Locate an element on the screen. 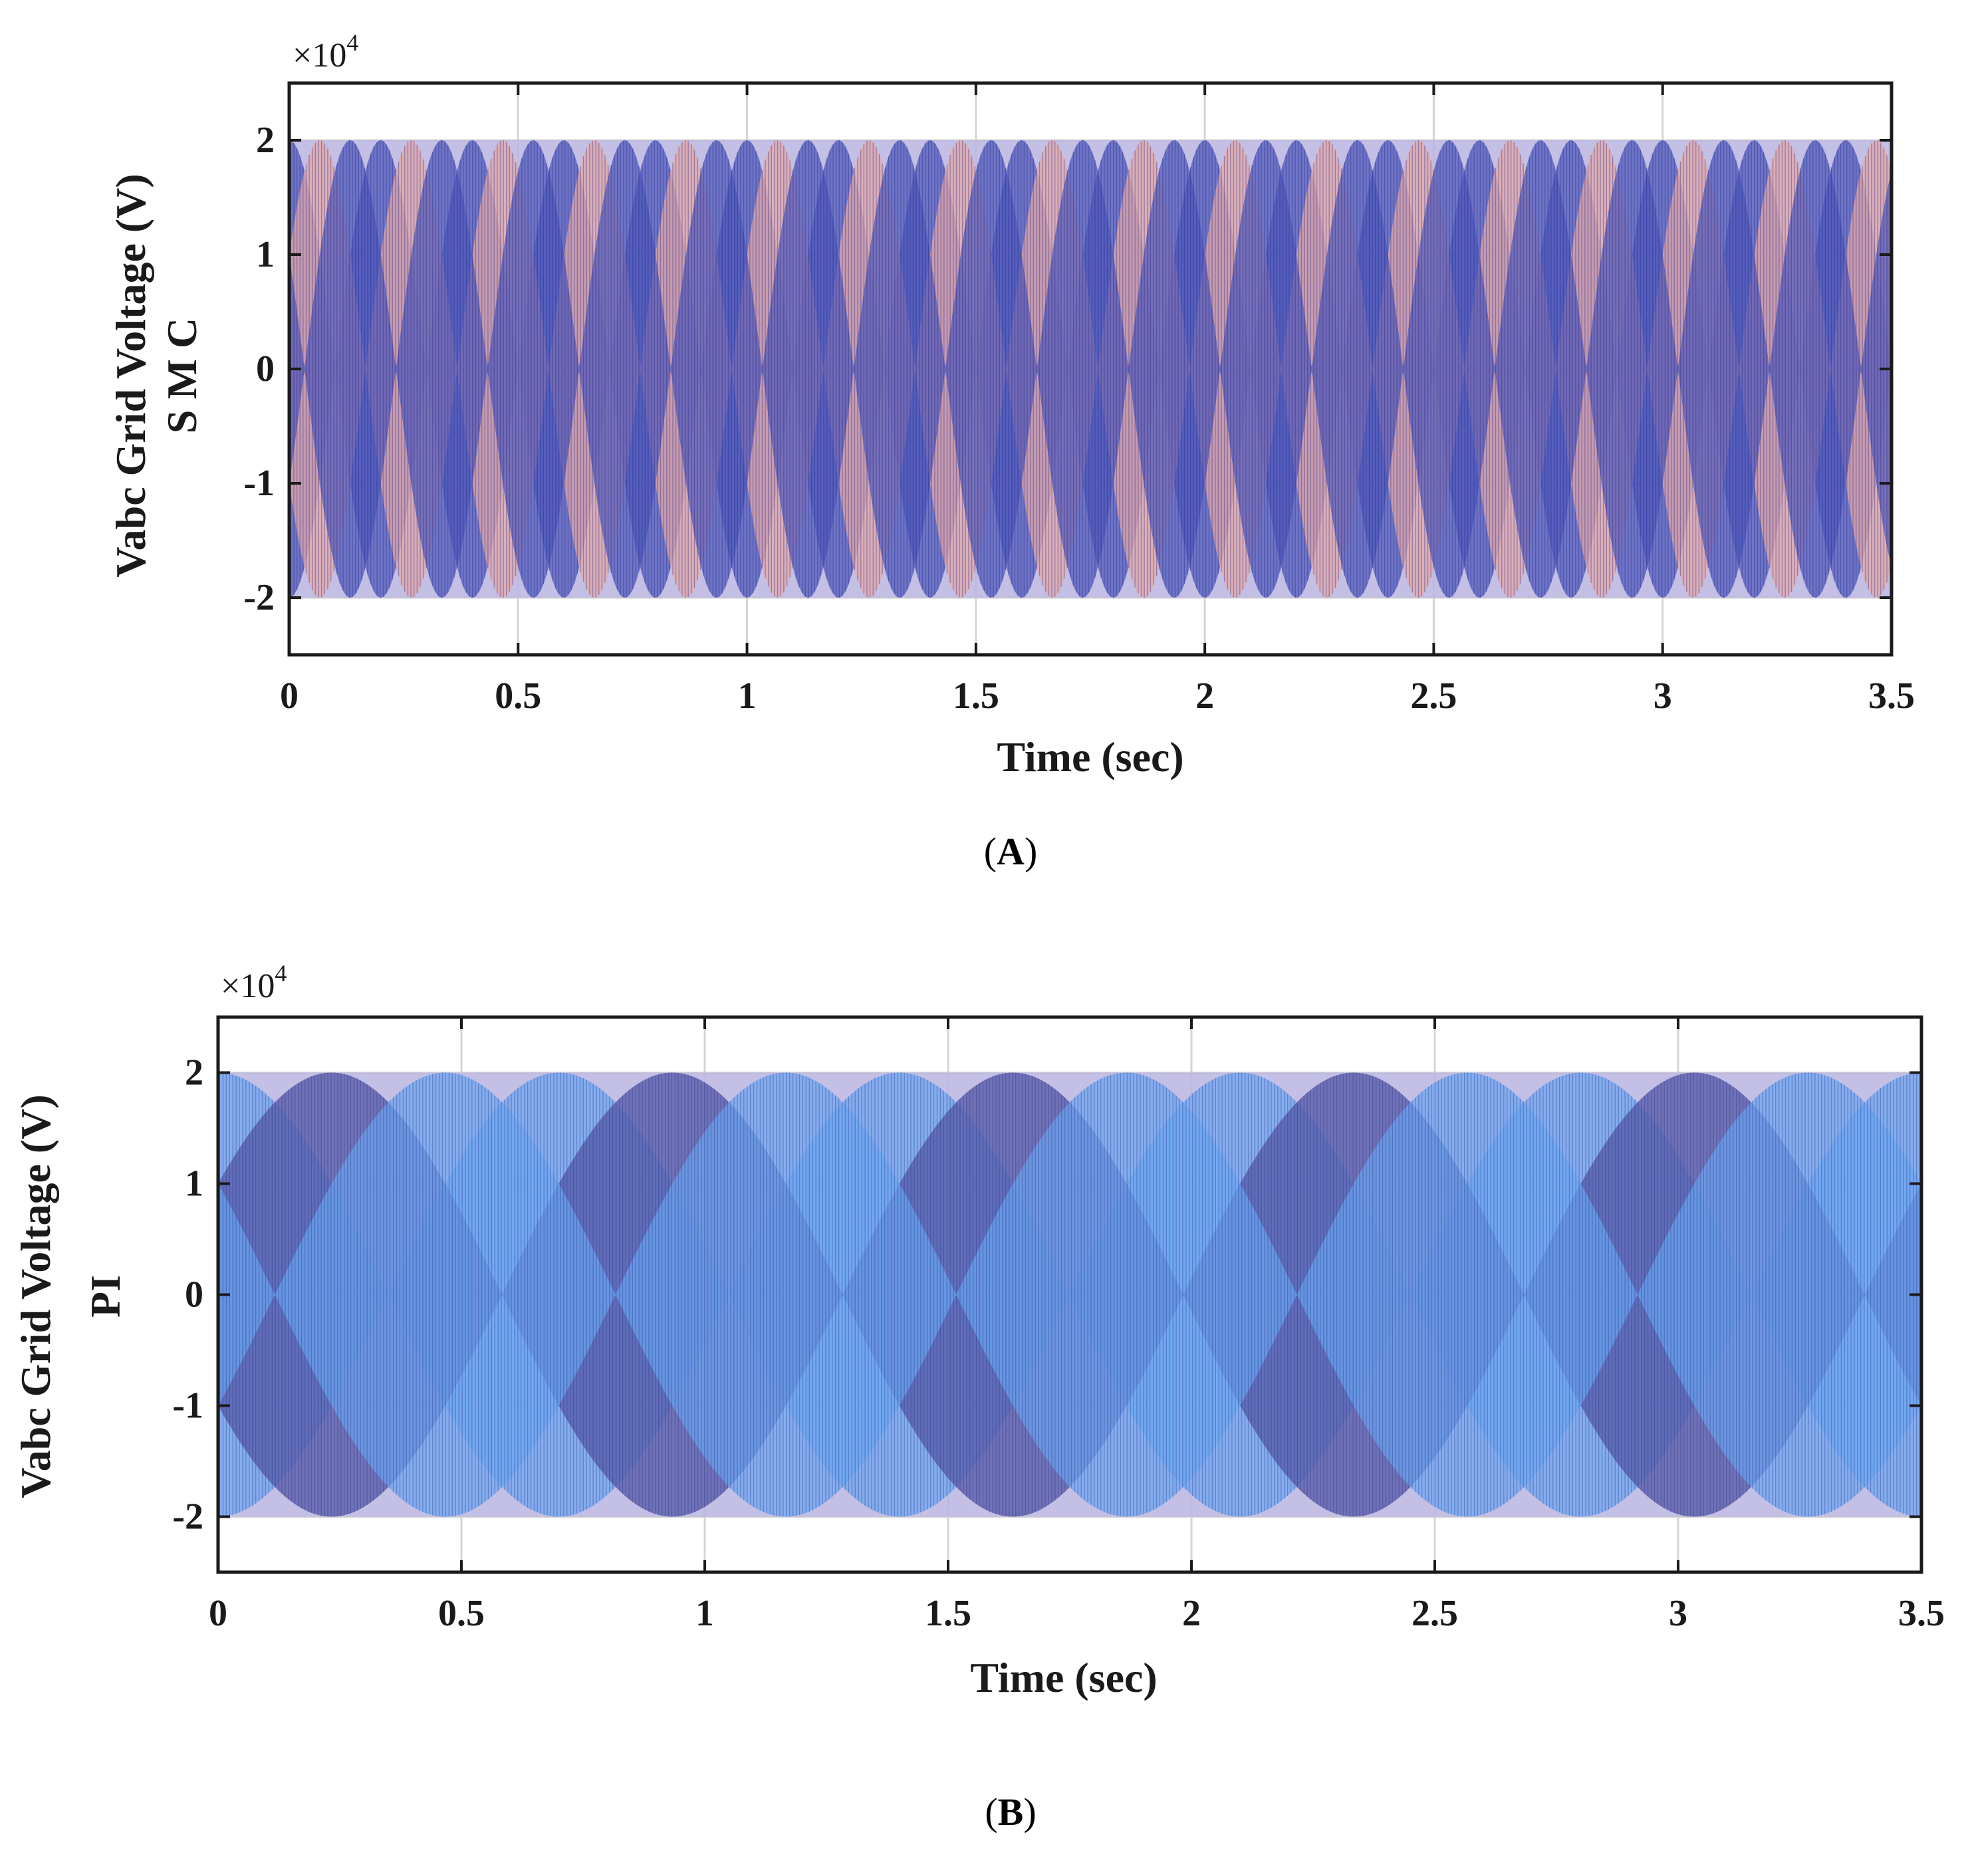 The width and height of the screenshot is (1968, 1876). y-tick-label-a: 2 is located at coordinates (265, 140).